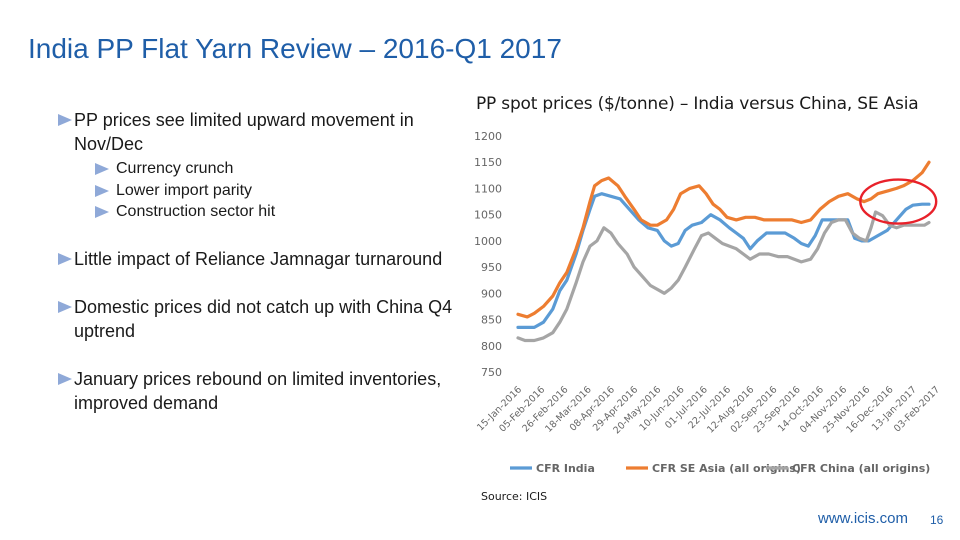  I want to click on y-tick-label: 850, so click(491, 320).